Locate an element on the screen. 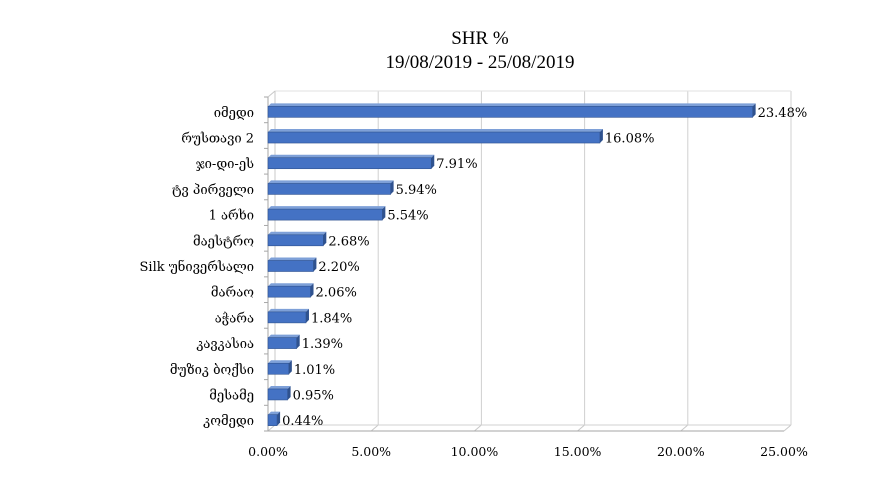 This screenshot has height=489, width=880. category-label-6: Silk უნივერსალი is located at coordinates (197, 267).